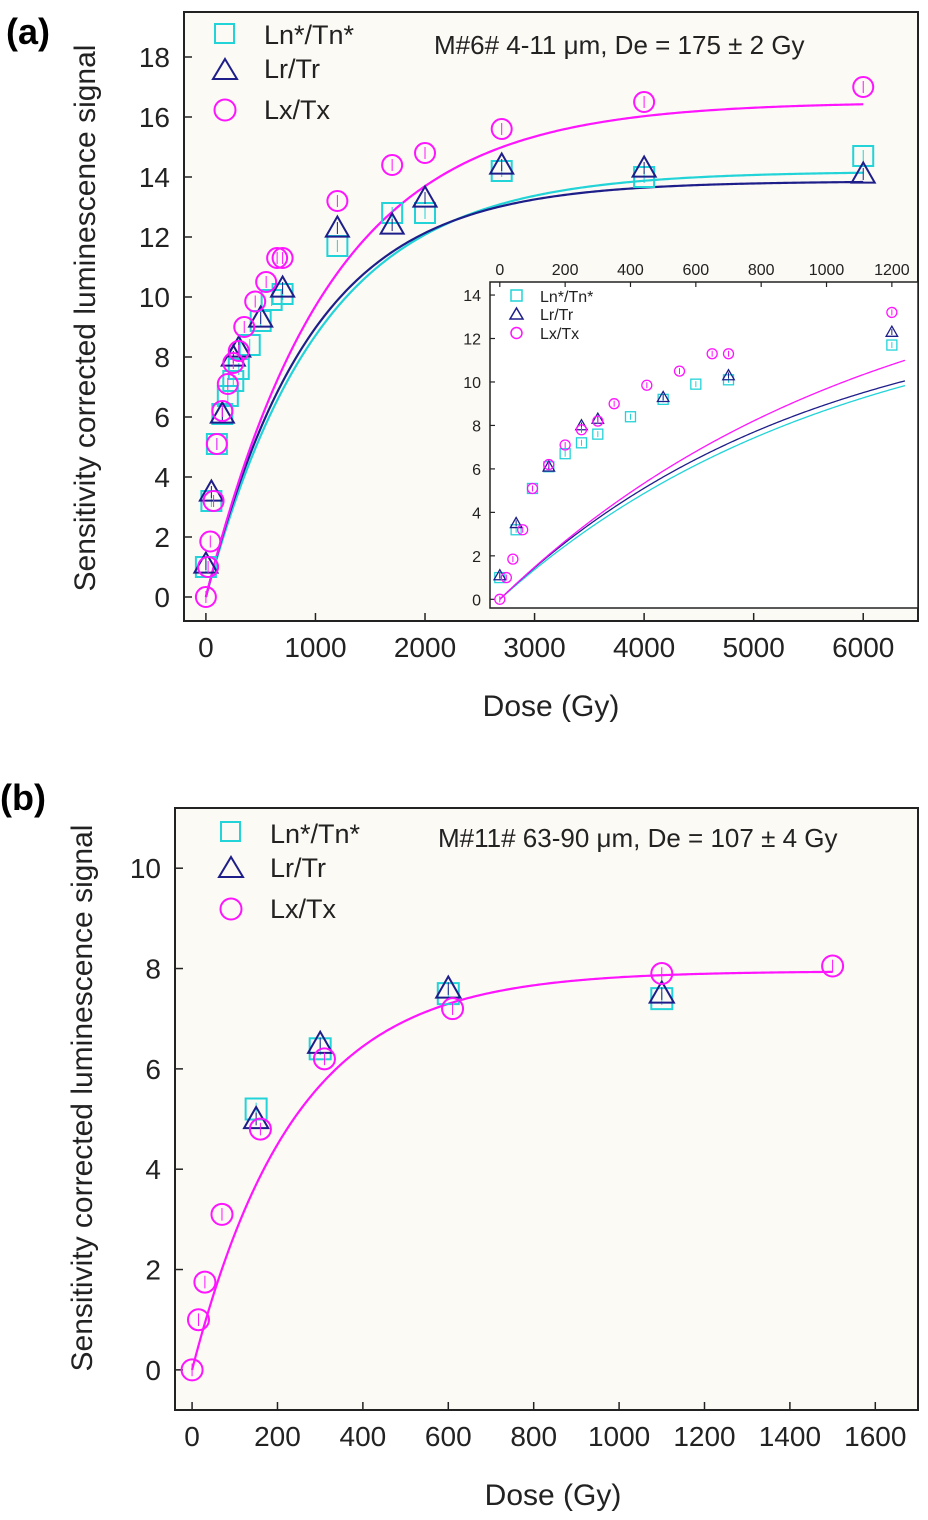 The width and height of the screenshot is (928, 1520). I want to click on panel-a-x-tick-label: 1000, so click(315, 647).